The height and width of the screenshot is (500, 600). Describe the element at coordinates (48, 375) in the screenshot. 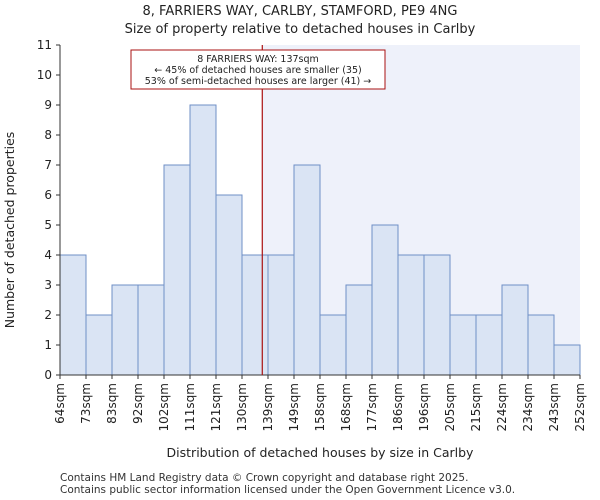

I see `y-tick-label: 0` at that location.